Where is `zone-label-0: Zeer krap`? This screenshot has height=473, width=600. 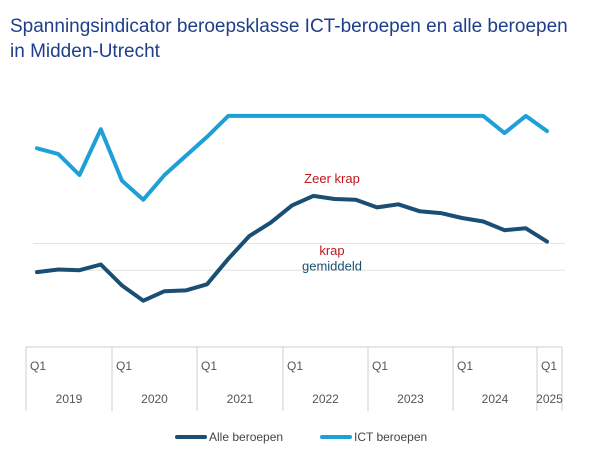
zone-label-0: Zeer krap is located at coordinates (332, 178).